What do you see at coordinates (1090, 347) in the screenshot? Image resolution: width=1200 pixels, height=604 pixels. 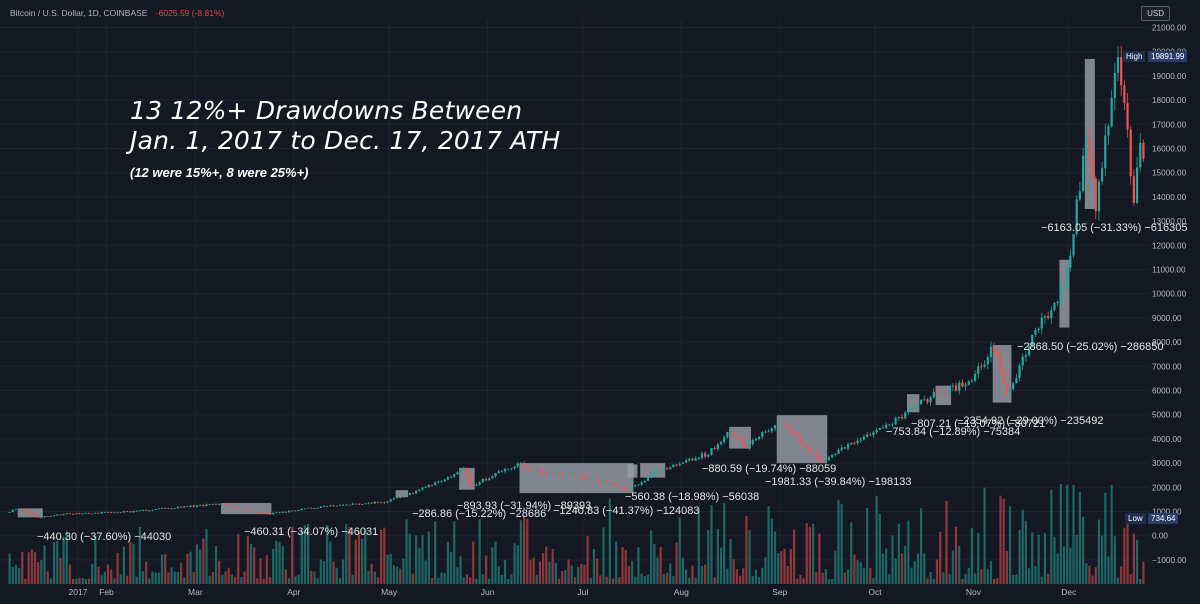 I see `drawdown-label: −2868.50 (−25.02%) −286850` at bounding box center [1090, 347].